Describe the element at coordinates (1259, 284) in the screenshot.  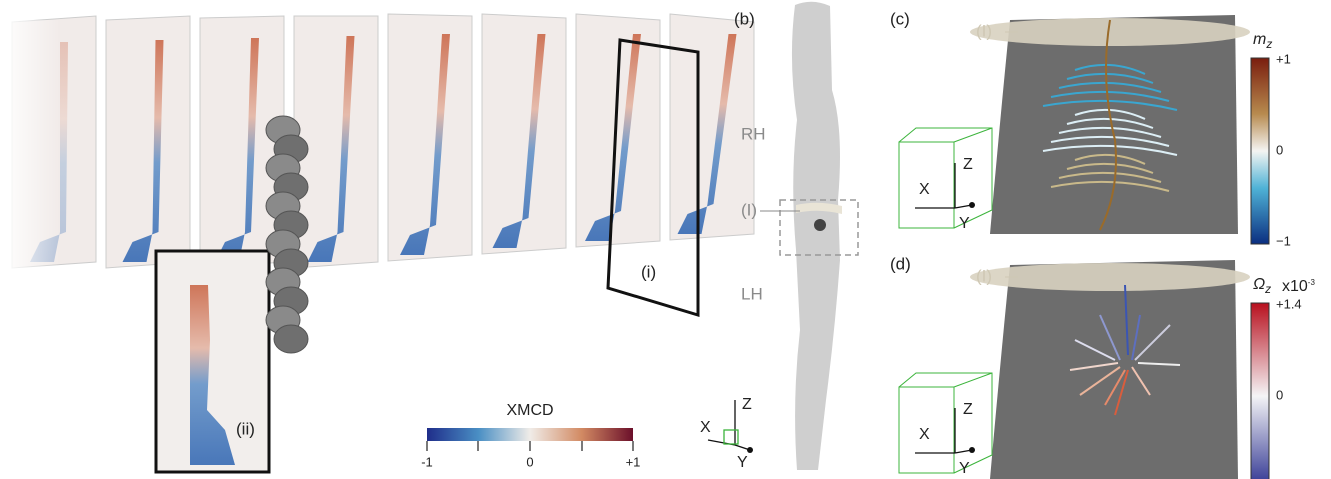
I see `symbol: Ω` at that location.